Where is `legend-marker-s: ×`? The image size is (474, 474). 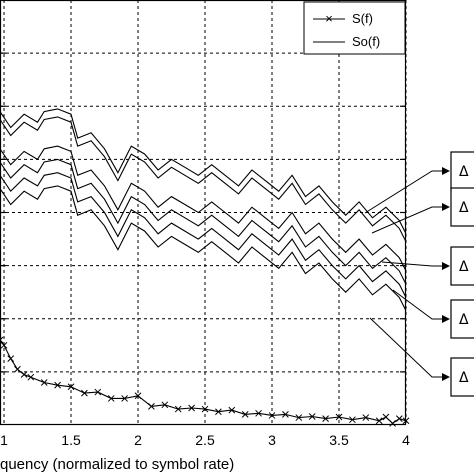
legend-marker-s: × is located at coordinates (329, 18).